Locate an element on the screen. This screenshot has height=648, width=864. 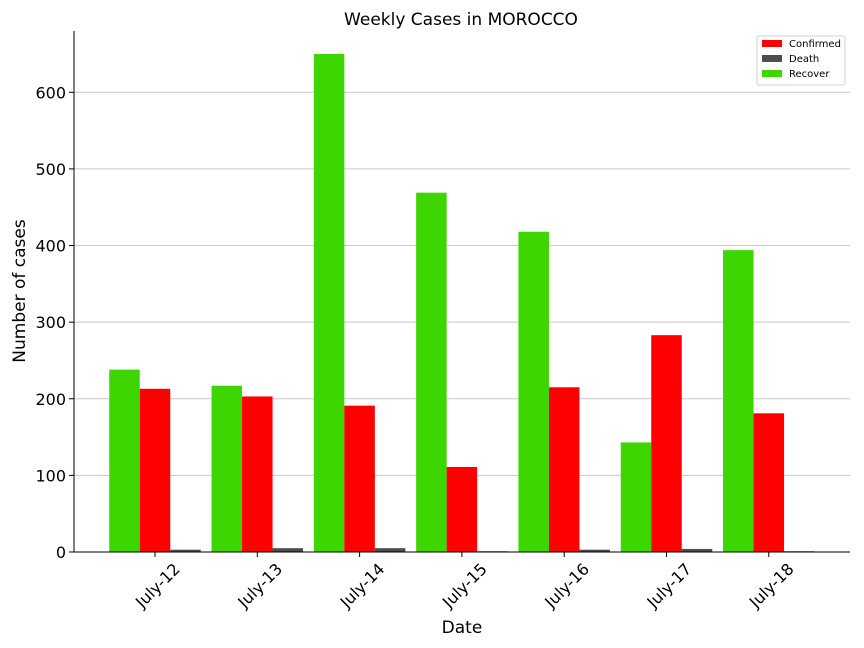
x-tick-label: July-15 is located at coordinates (464, 585).